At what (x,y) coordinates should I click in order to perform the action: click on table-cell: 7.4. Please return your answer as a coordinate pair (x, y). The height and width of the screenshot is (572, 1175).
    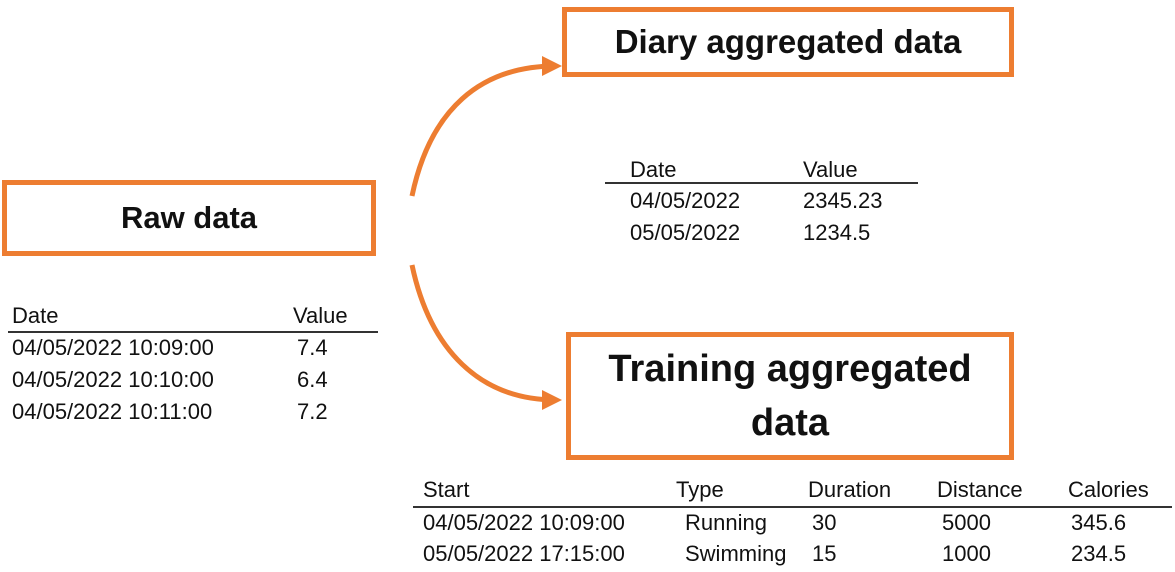
    Looking at the image, I should click on (312, 347).